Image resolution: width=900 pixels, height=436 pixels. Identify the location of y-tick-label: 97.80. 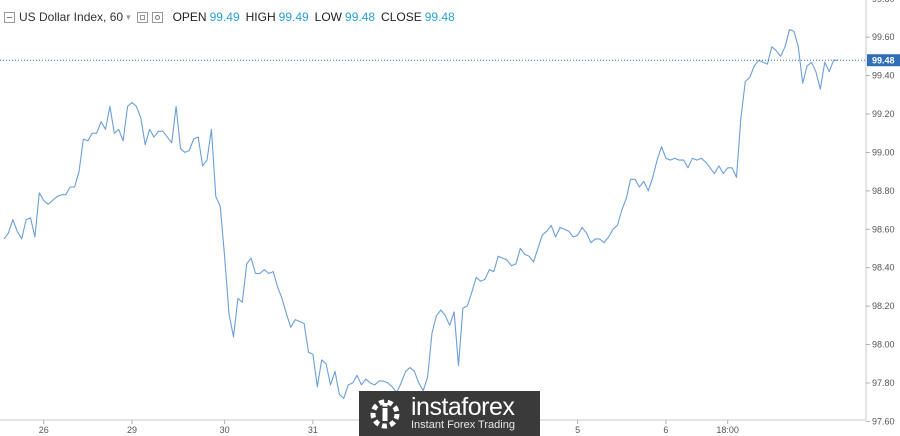
(883, 383).